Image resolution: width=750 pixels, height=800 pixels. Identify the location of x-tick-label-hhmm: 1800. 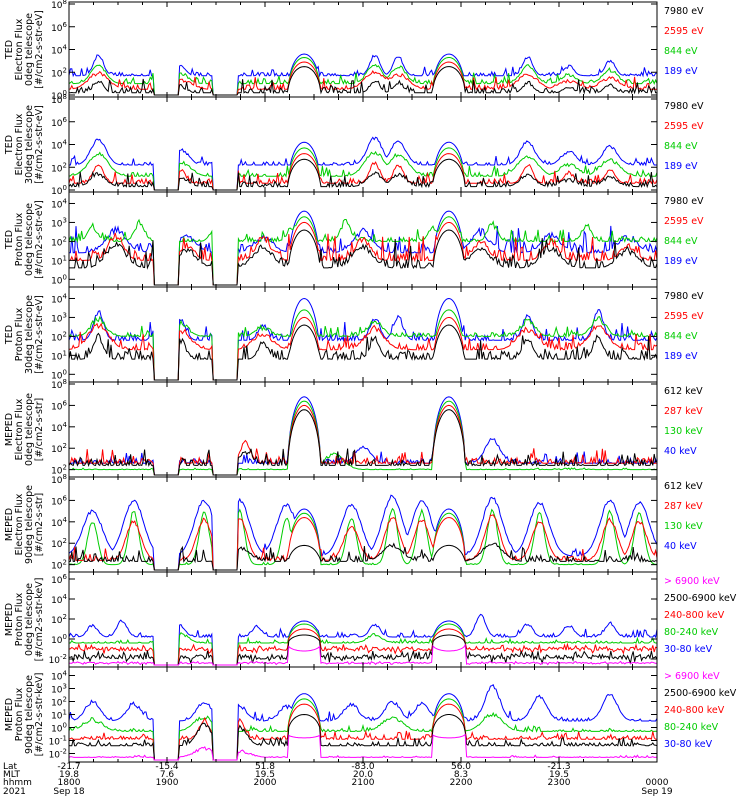
(69, 783).